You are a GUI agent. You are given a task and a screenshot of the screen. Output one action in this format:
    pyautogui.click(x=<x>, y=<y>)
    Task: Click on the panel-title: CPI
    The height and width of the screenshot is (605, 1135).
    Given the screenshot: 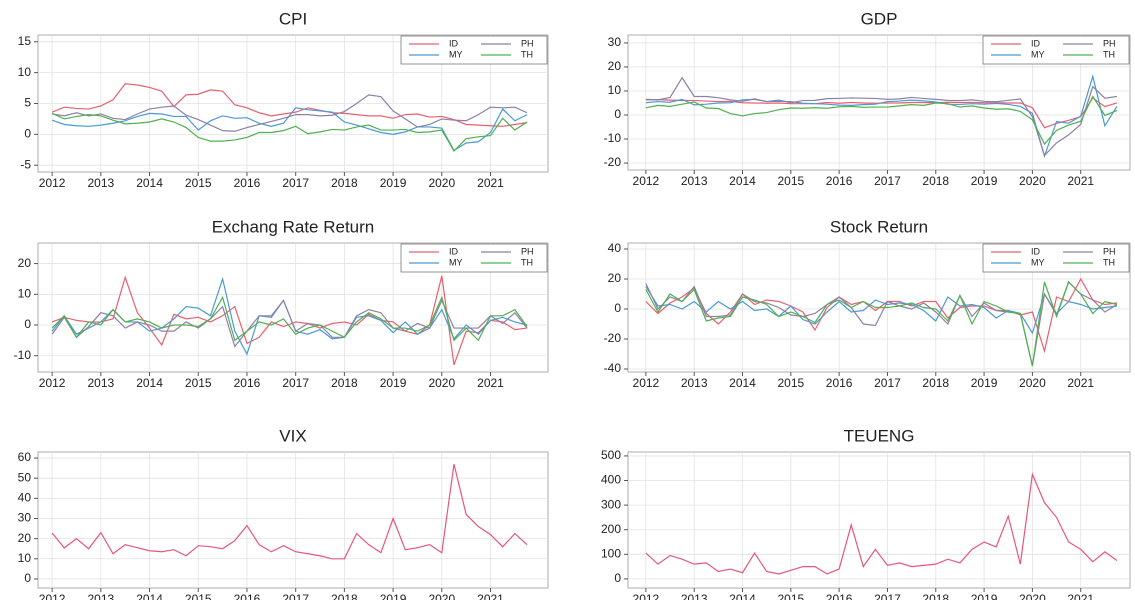 What is the action you would take?
    pyautogui.click(x=293, y=18)
    